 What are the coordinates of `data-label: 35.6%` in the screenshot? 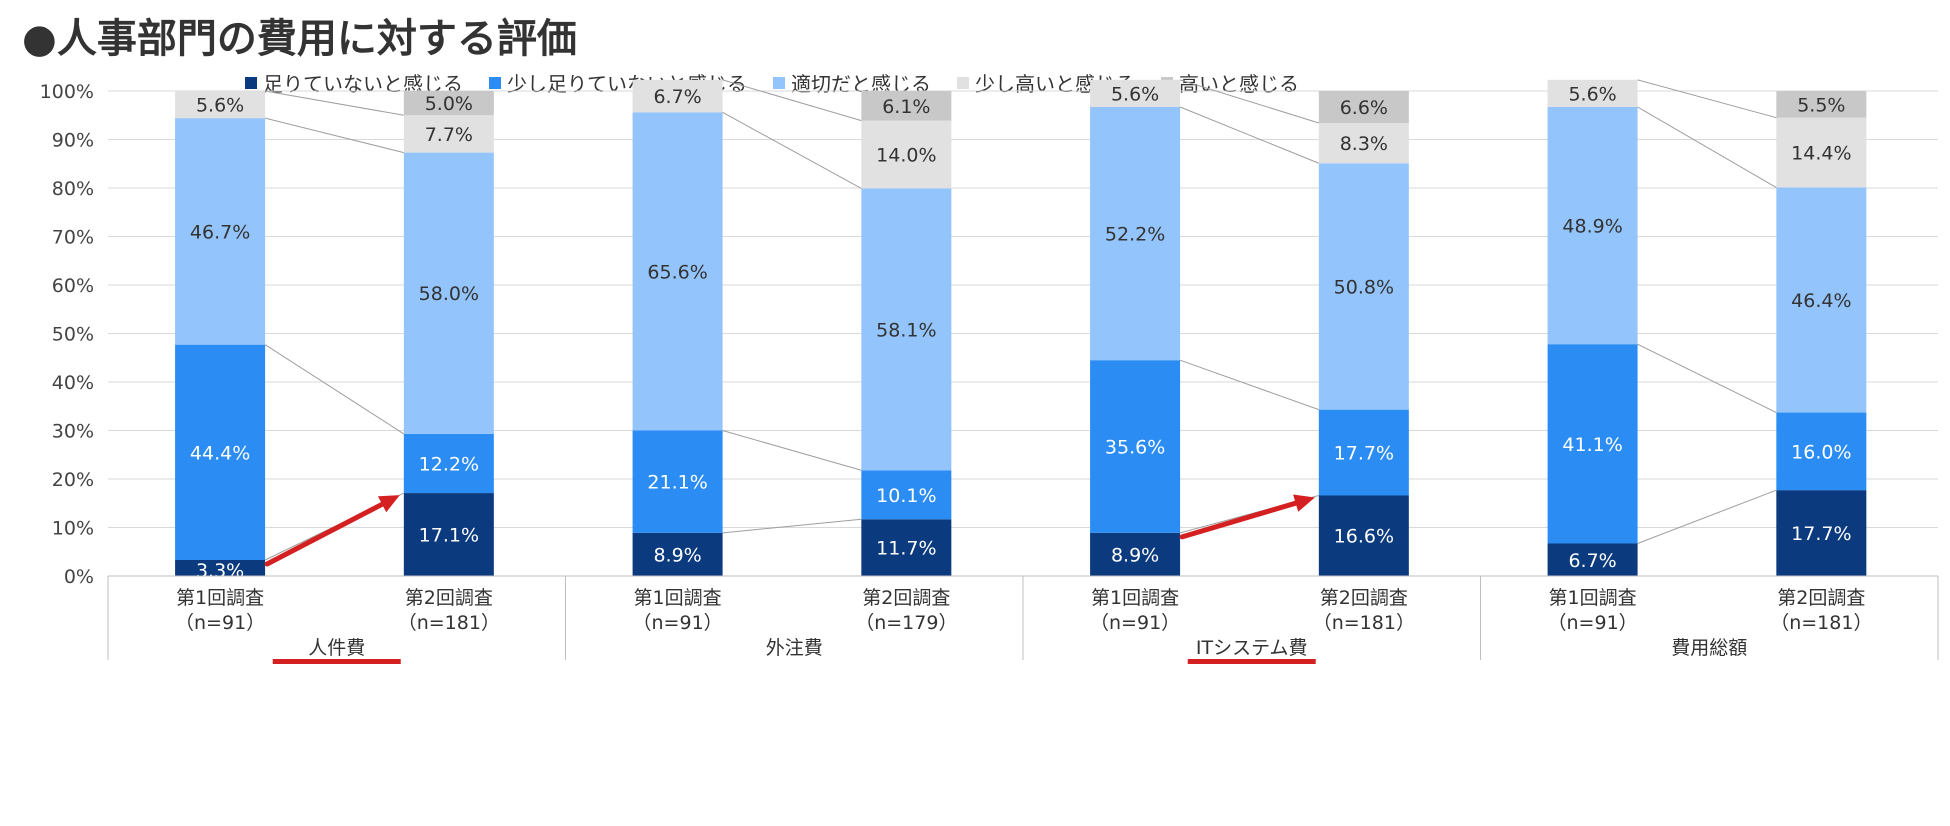 It's located at (1135, 448).